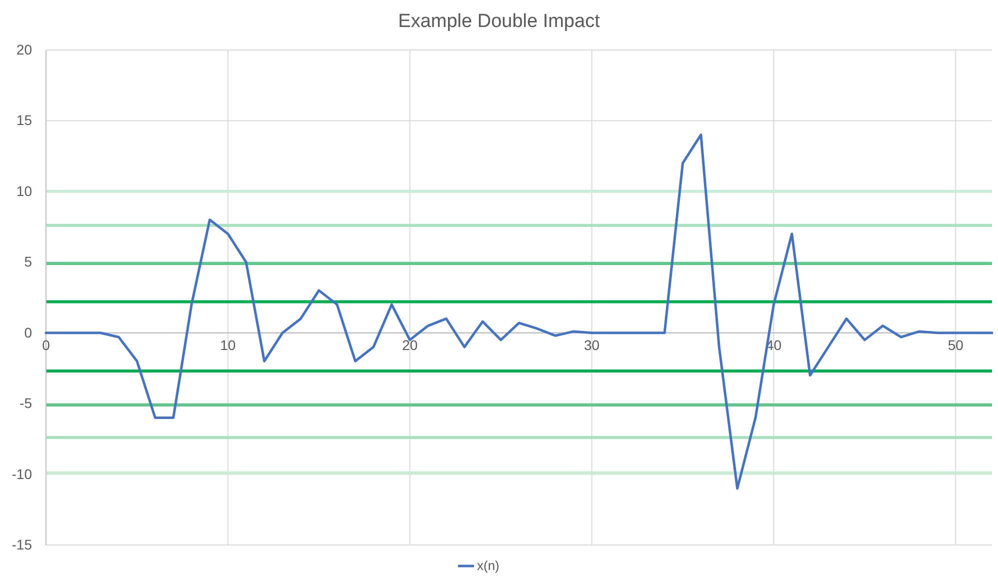 This screenshot has height=580, width=998. I want to click on legend-label: x(n), so click(488, 565).